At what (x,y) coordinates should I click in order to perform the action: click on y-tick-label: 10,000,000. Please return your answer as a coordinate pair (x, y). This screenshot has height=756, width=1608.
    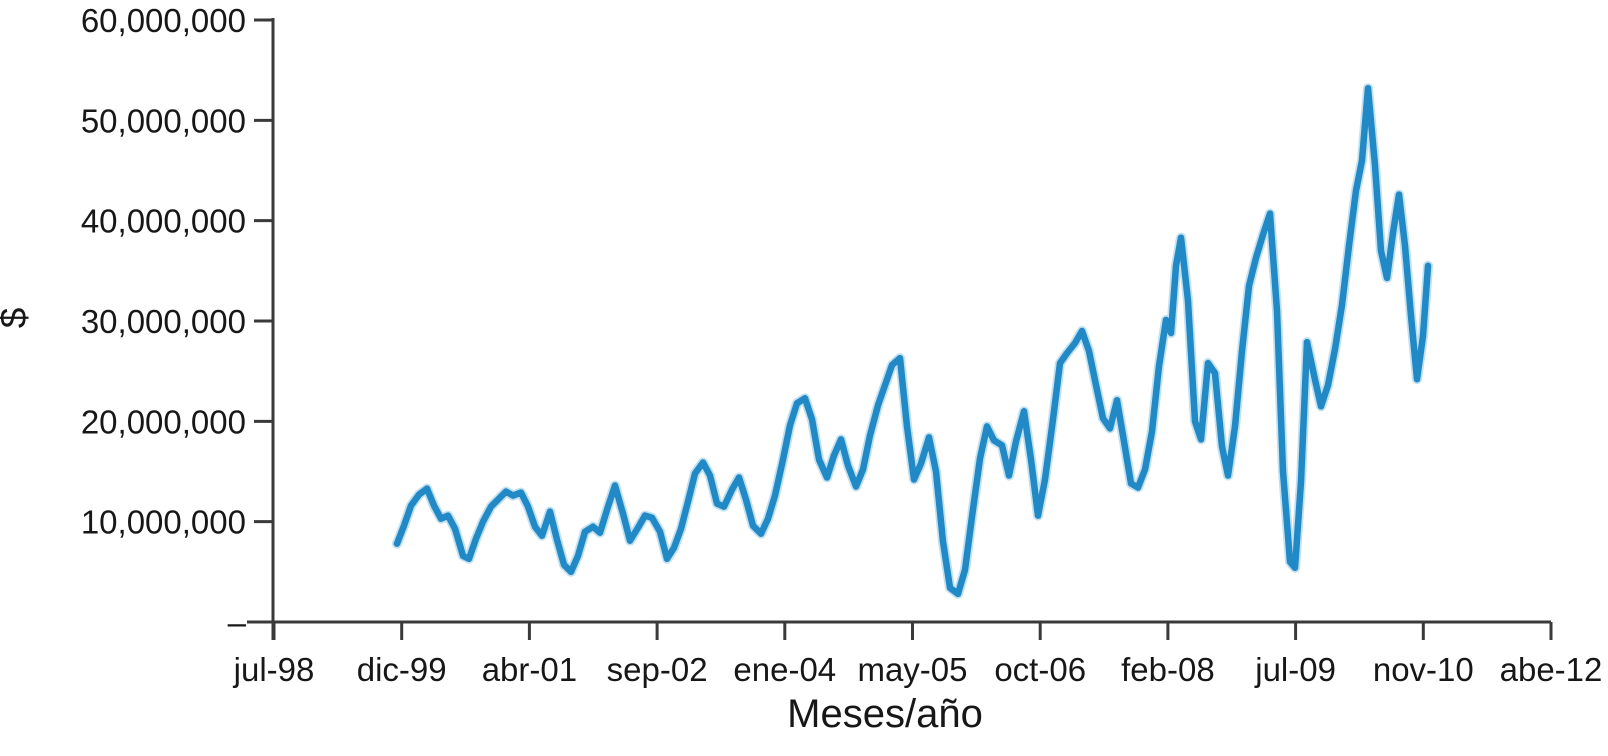
    Looking at the image, I should click on (163, 522).